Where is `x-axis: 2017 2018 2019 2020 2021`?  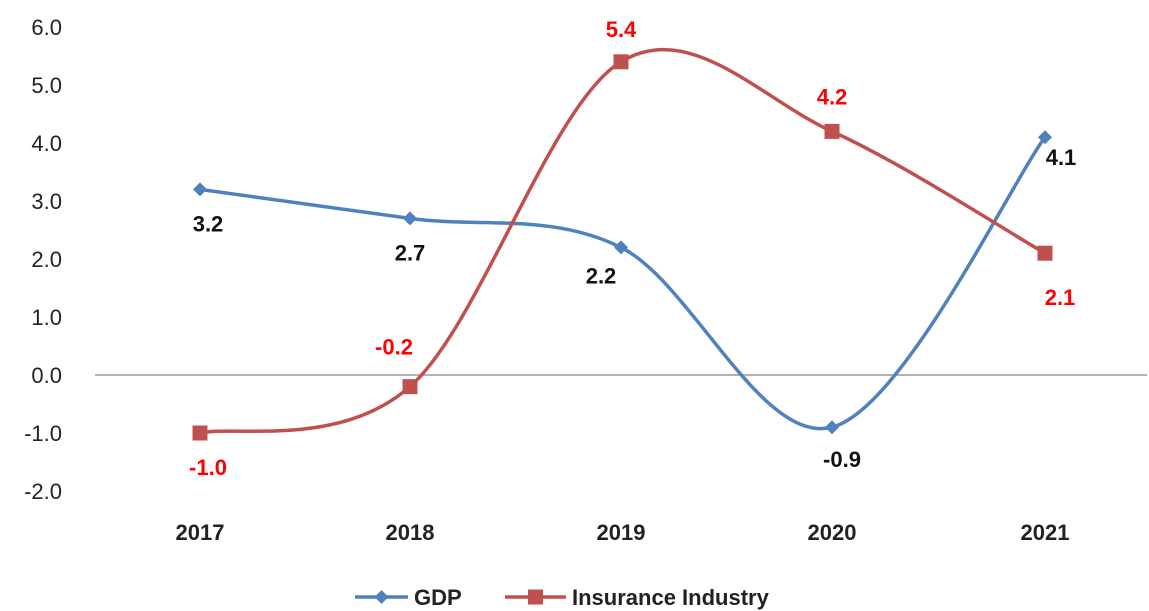
x-axis: 2017 2018 2019 2020 2021 is located at coordinates (623, 532).